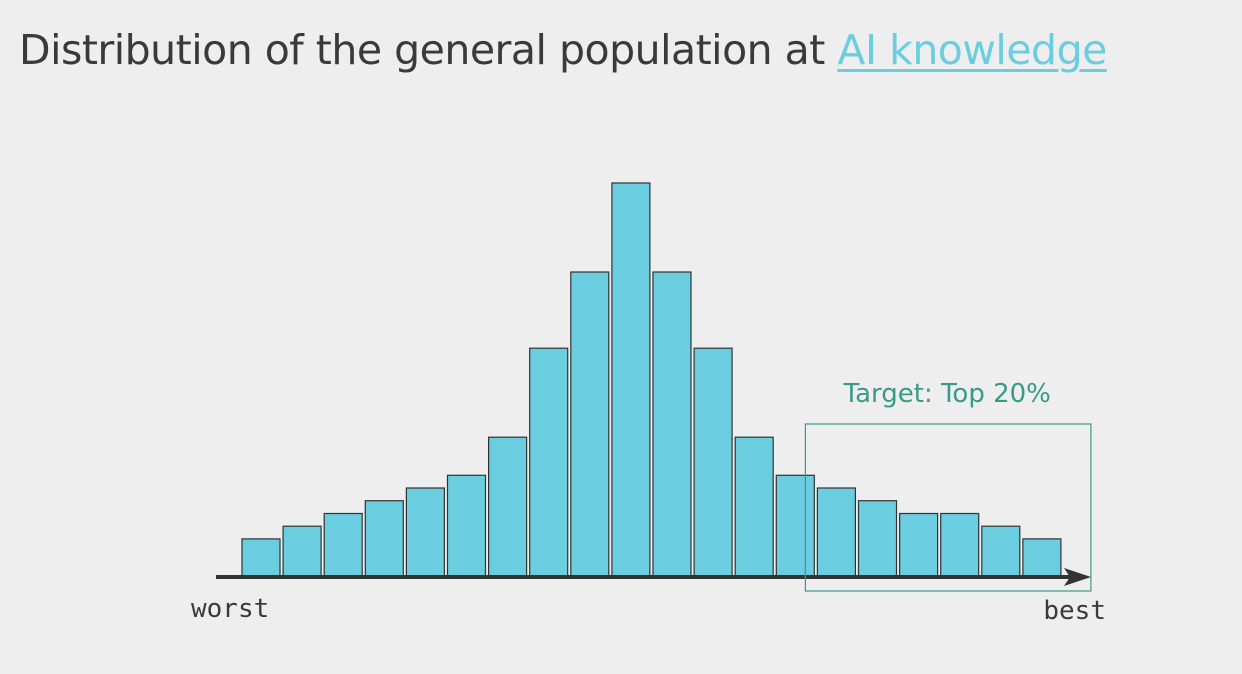 The image size is (1242, 674). I want to click on x-axis-arrowhead, so click(1077, 577).